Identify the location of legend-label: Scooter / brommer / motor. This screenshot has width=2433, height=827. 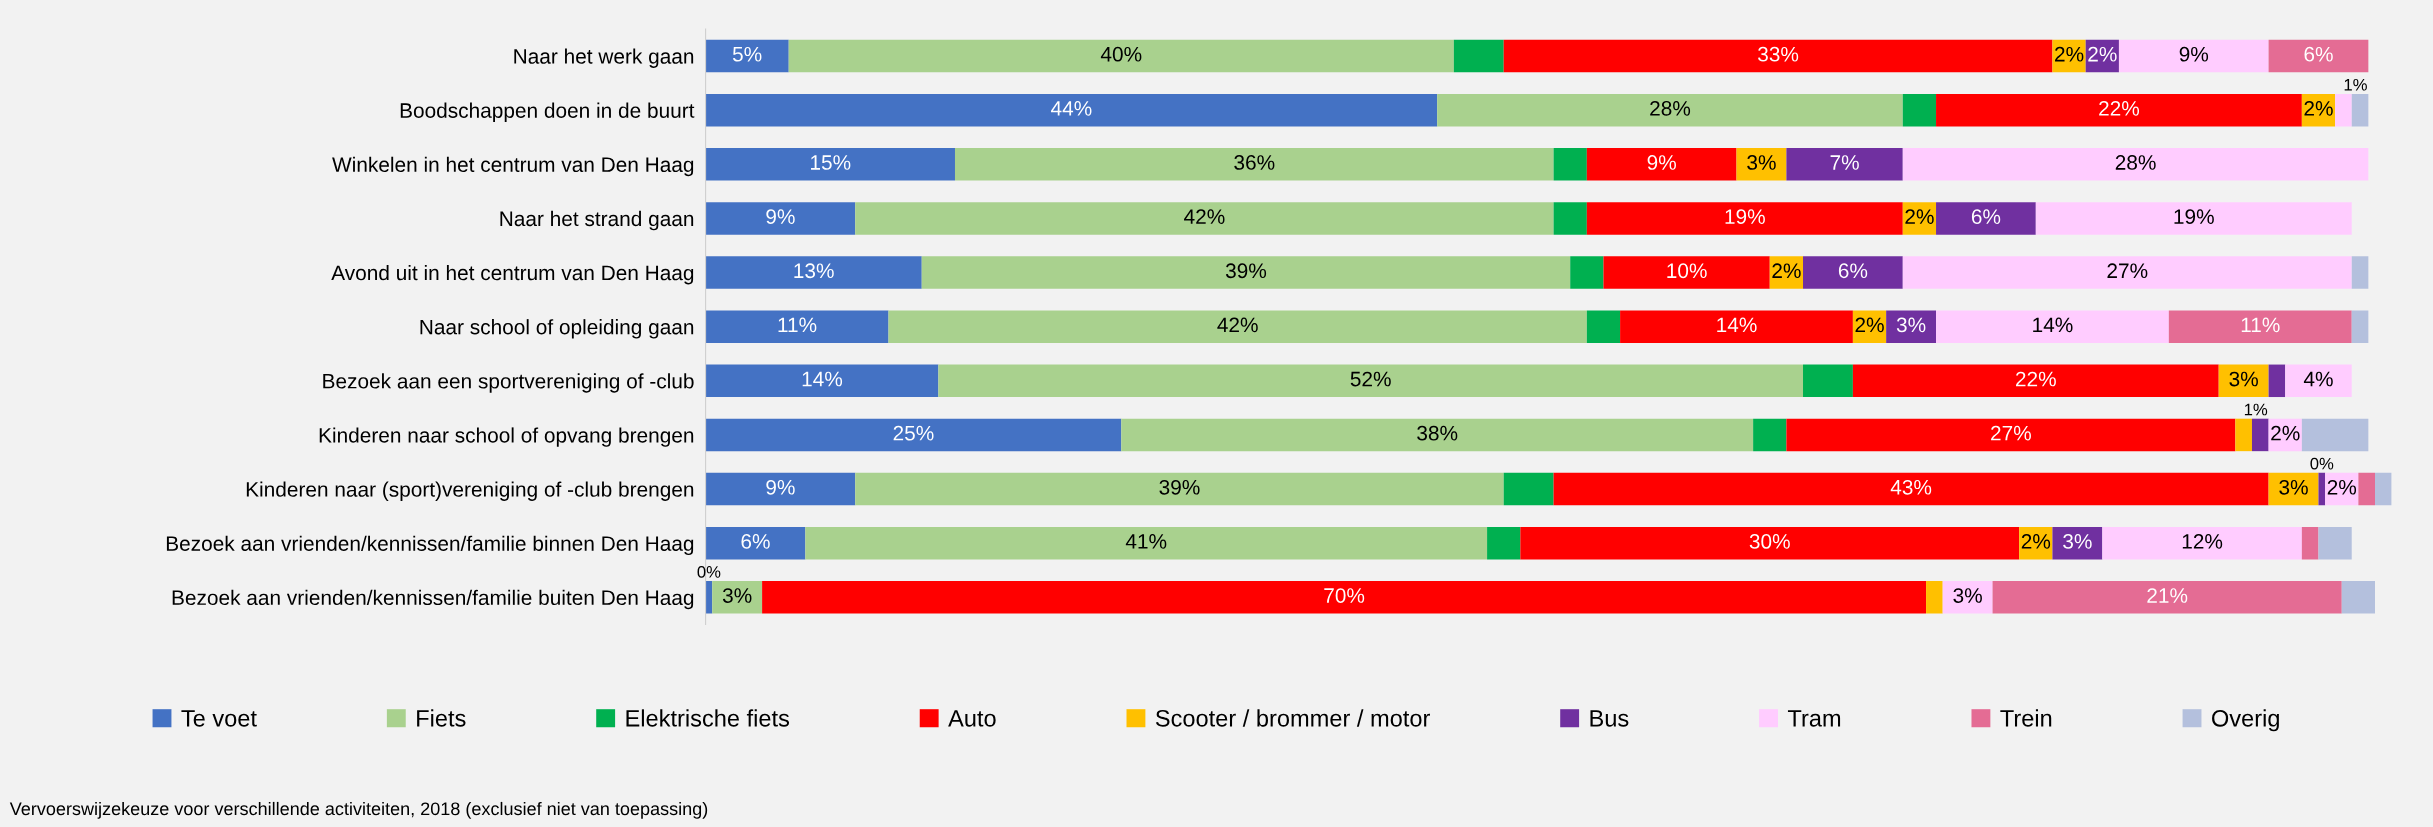
(1292, 718).